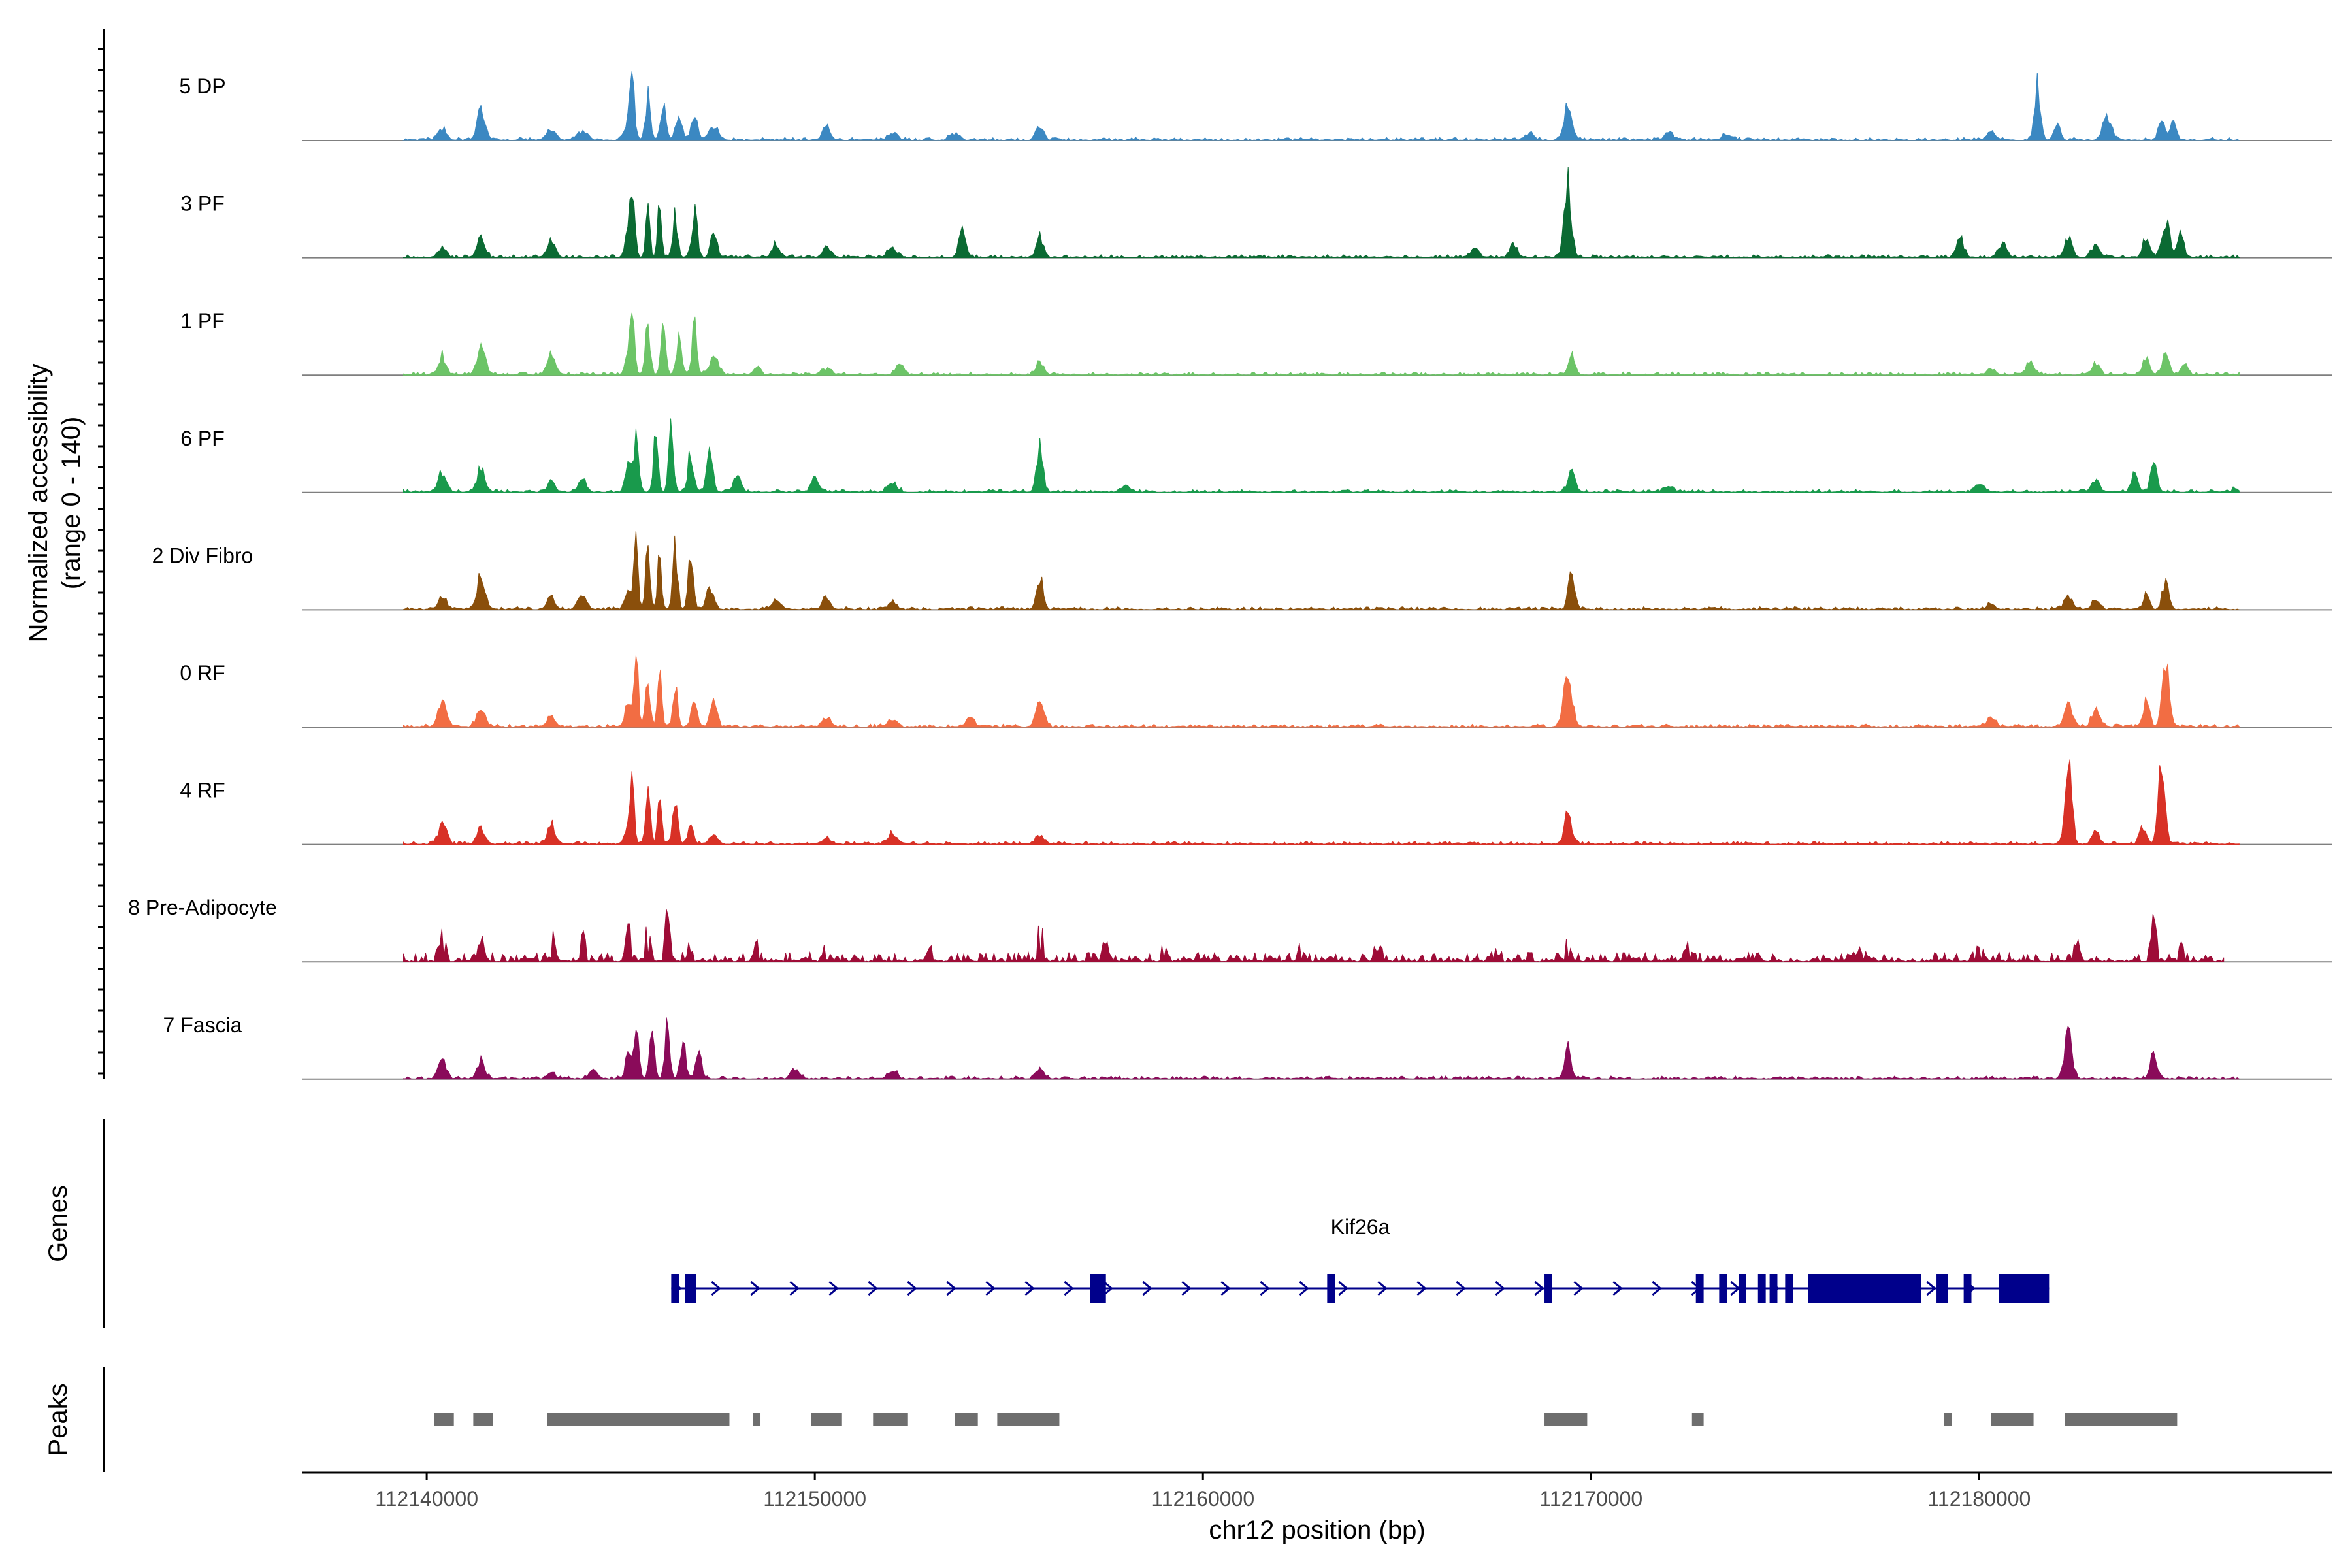  What do you see at coordinates (1321, 691) in the screenshot?
I see `coverage-area-0-rf` at bounding box center [1321, 691].